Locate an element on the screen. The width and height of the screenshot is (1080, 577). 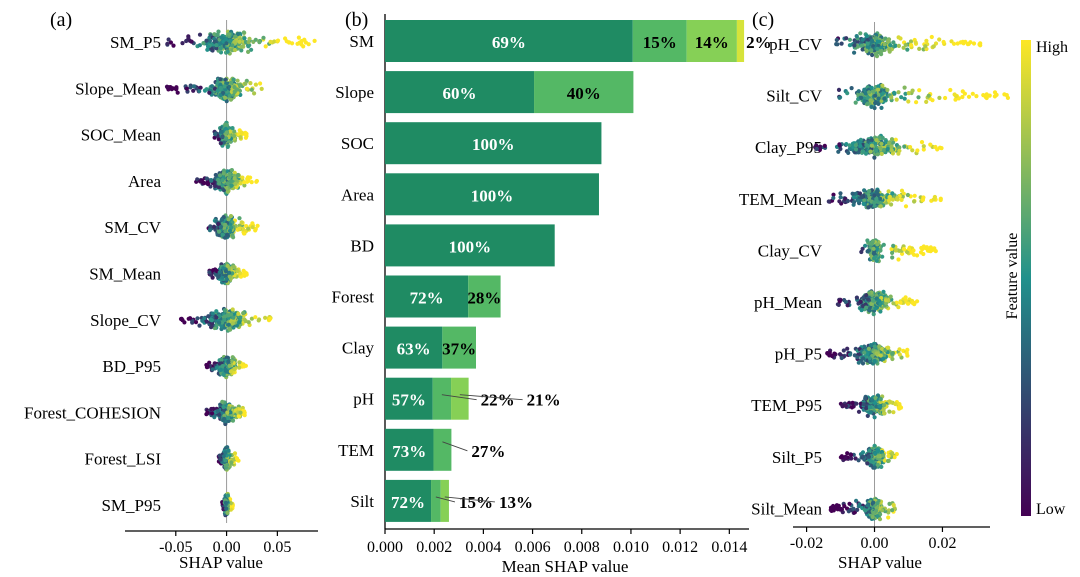
feature-label: Clay_P95 is located at coordinates (788, 147).